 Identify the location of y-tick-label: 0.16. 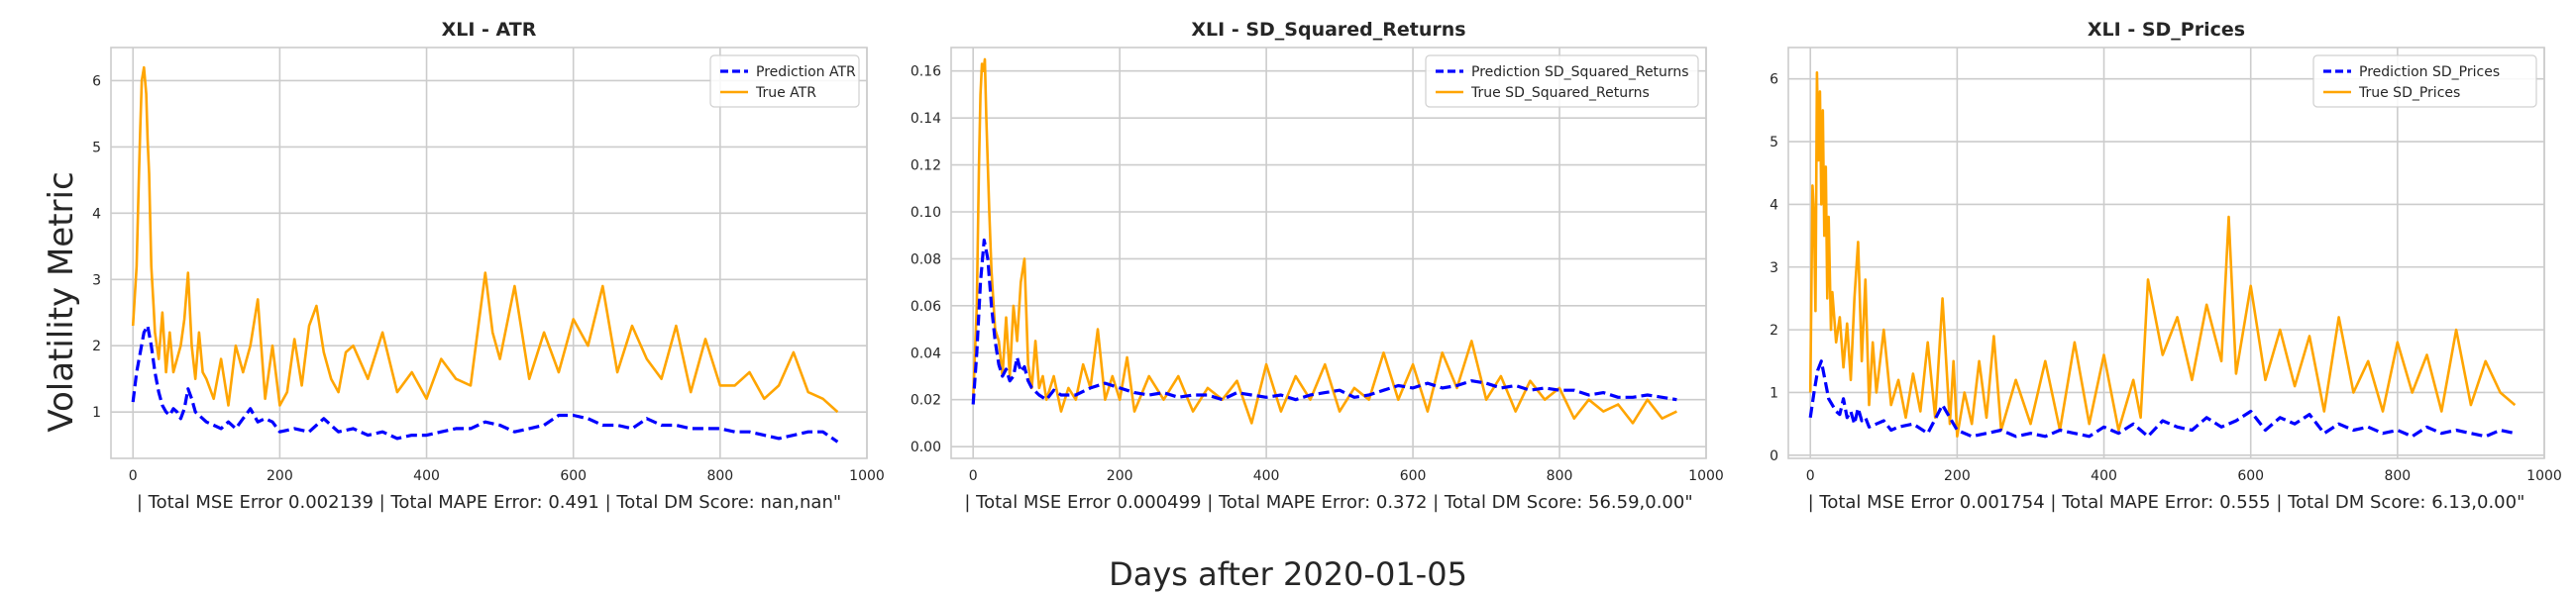
(926, 72).